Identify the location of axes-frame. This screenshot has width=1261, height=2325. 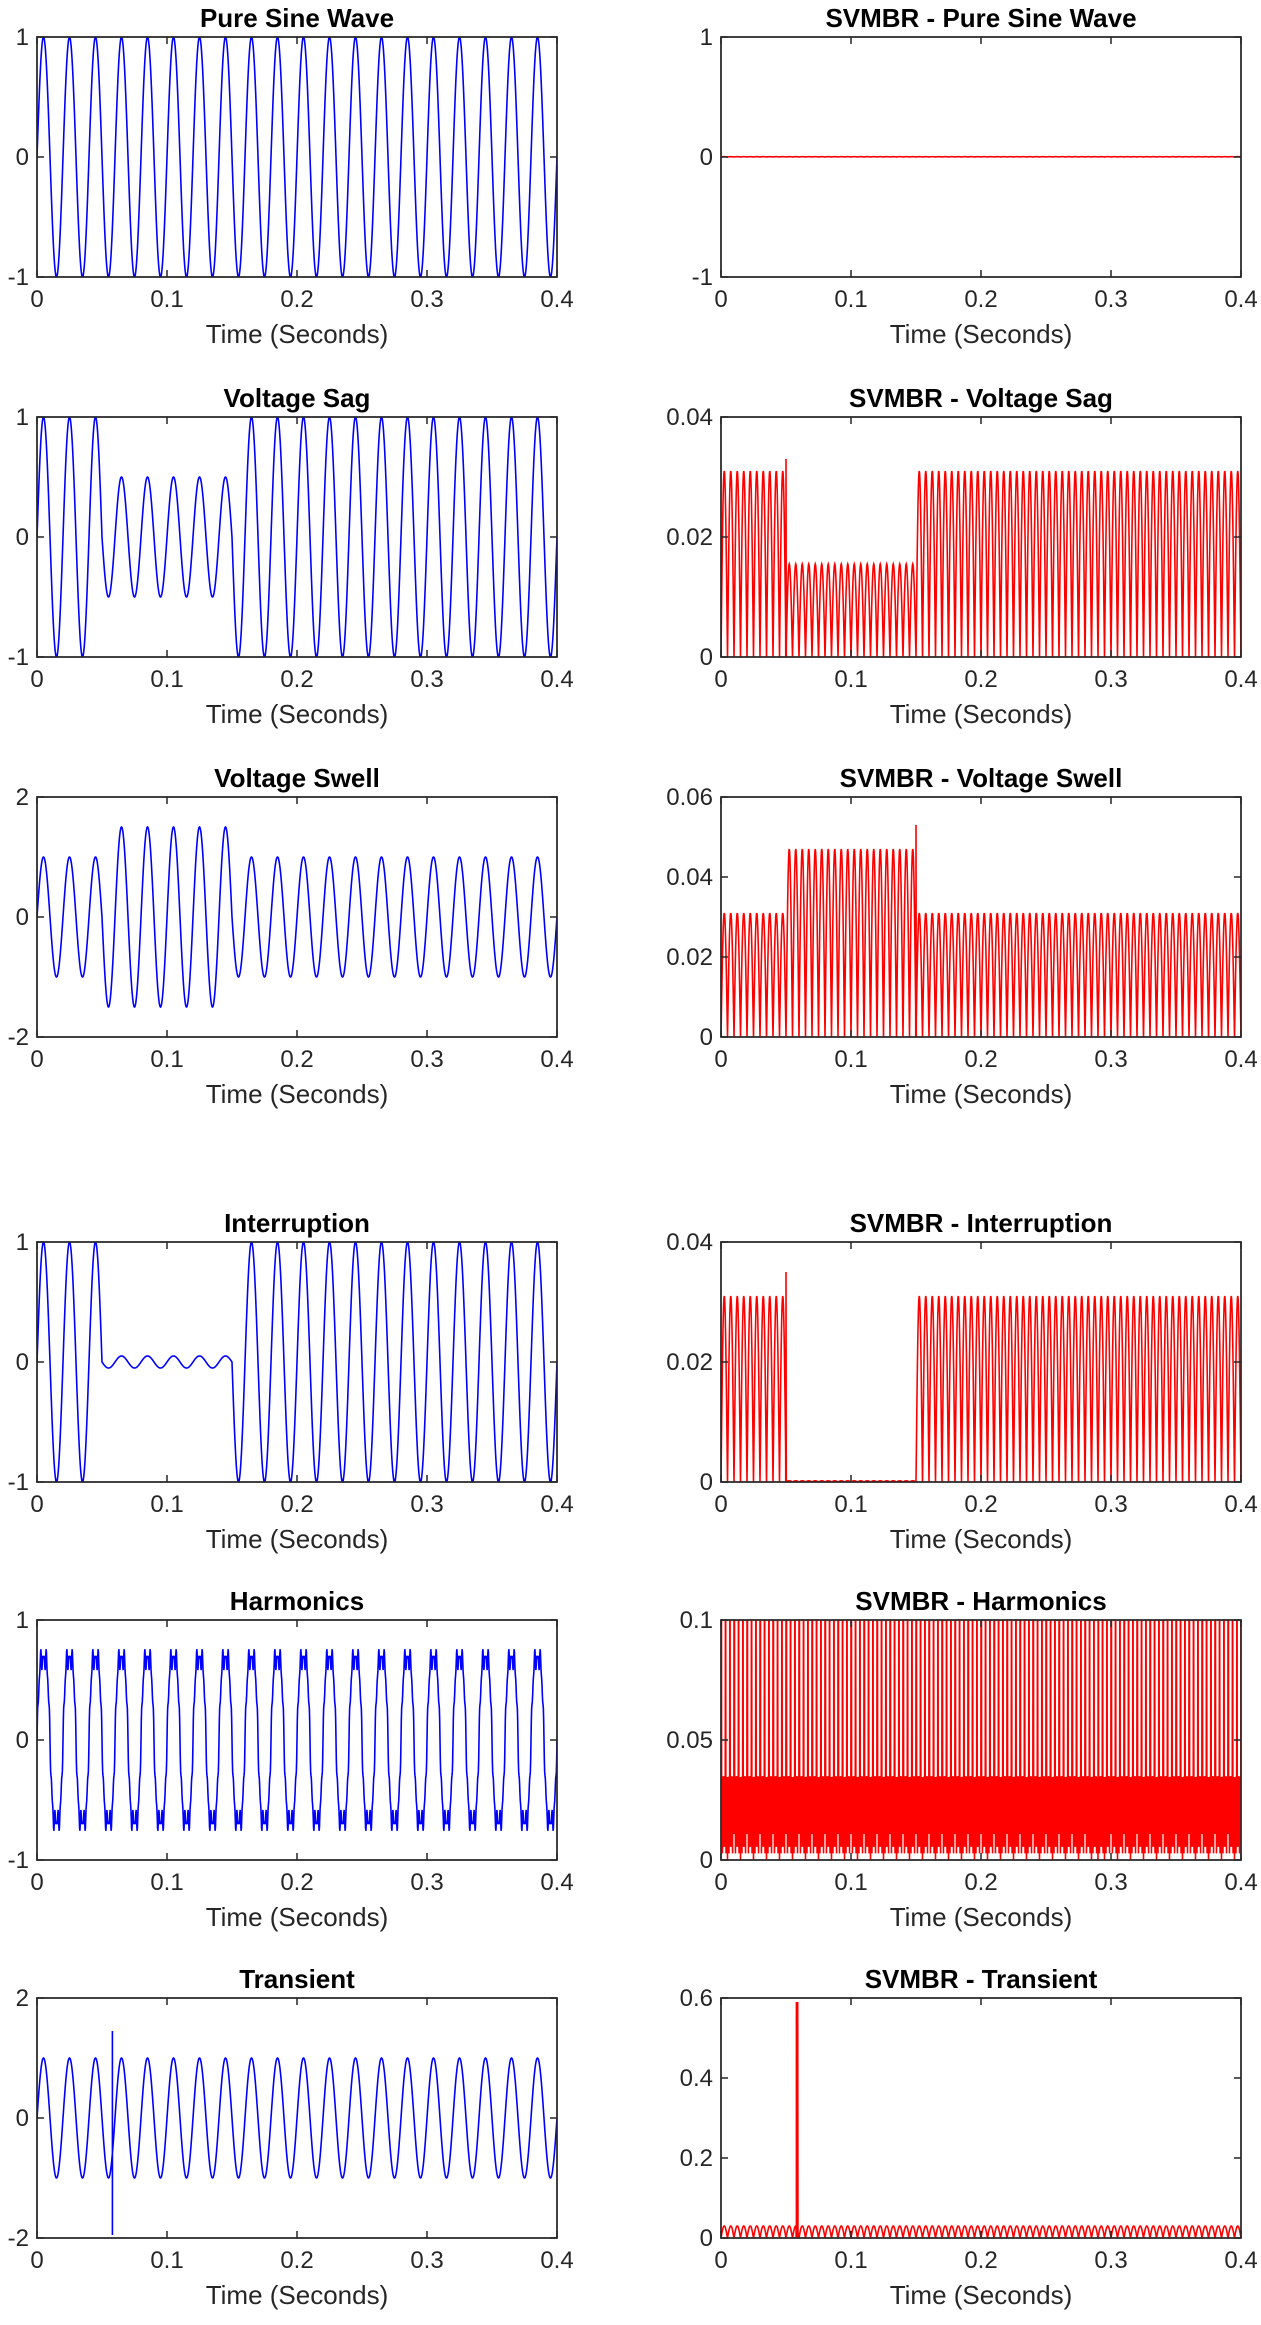
(981, 2118).